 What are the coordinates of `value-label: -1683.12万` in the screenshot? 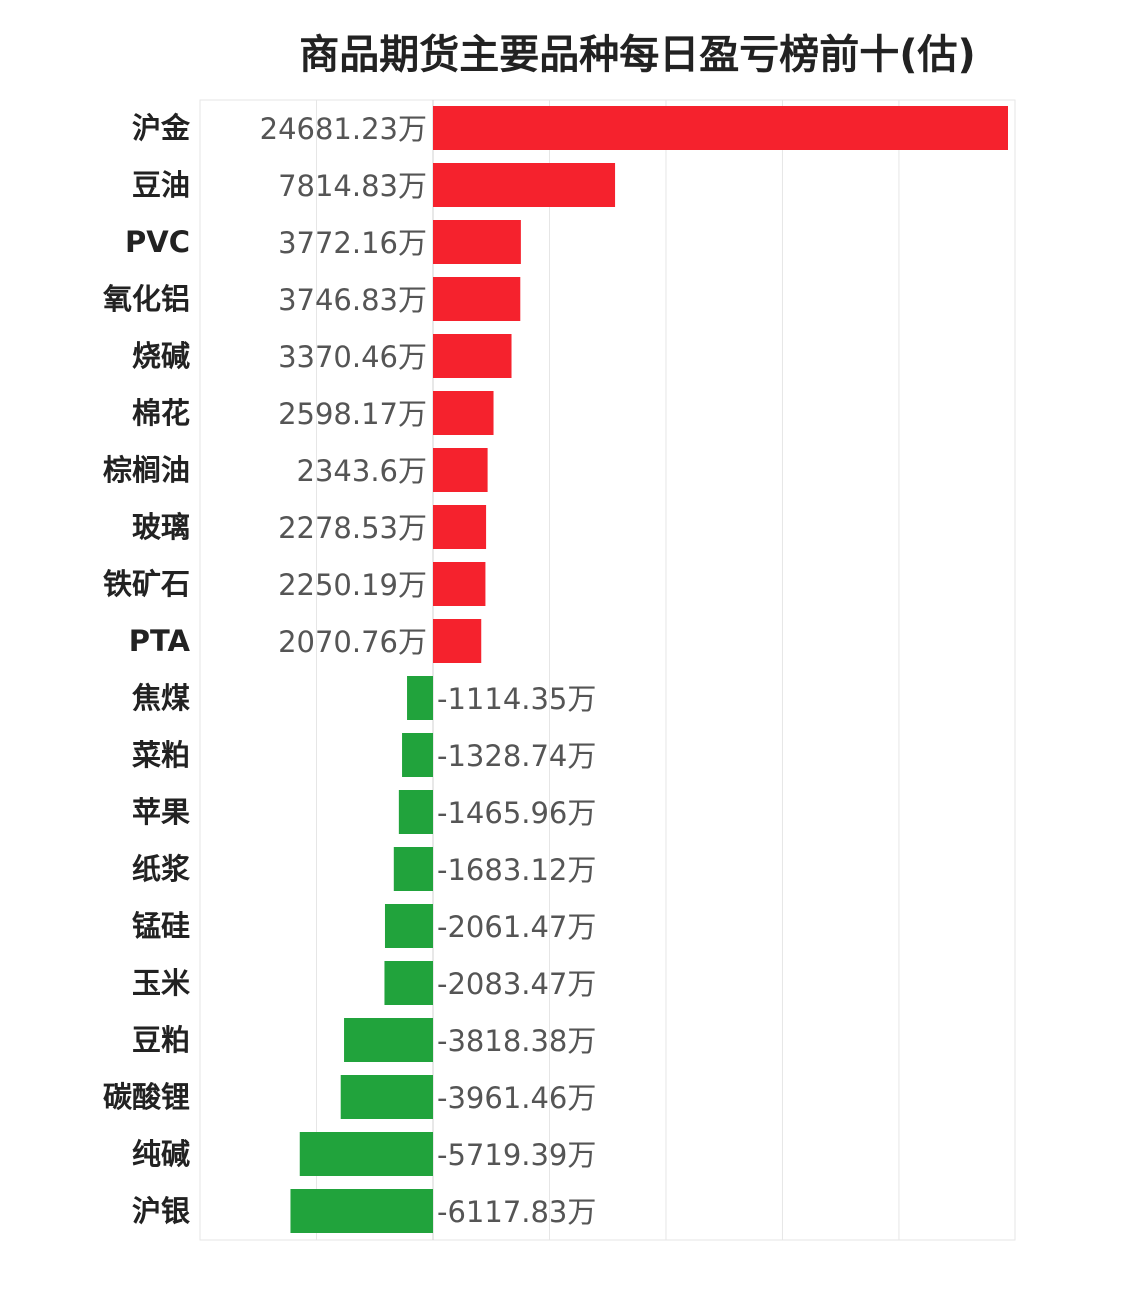 It's located at (516, 870).